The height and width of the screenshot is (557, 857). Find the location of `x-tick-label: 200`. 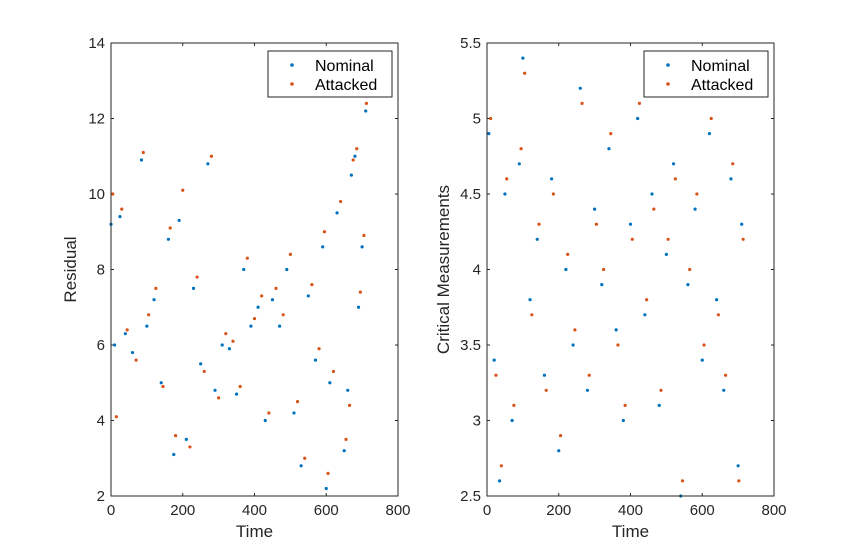

x-tick-label: 200 is located at coordinates (558, 510).